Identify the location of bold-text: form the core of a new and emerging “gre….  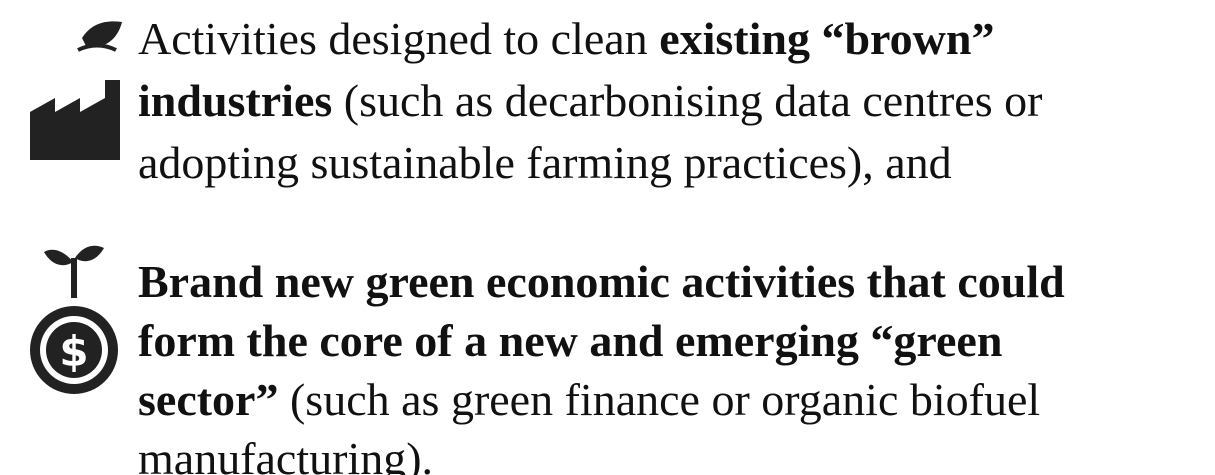
(570, 340).